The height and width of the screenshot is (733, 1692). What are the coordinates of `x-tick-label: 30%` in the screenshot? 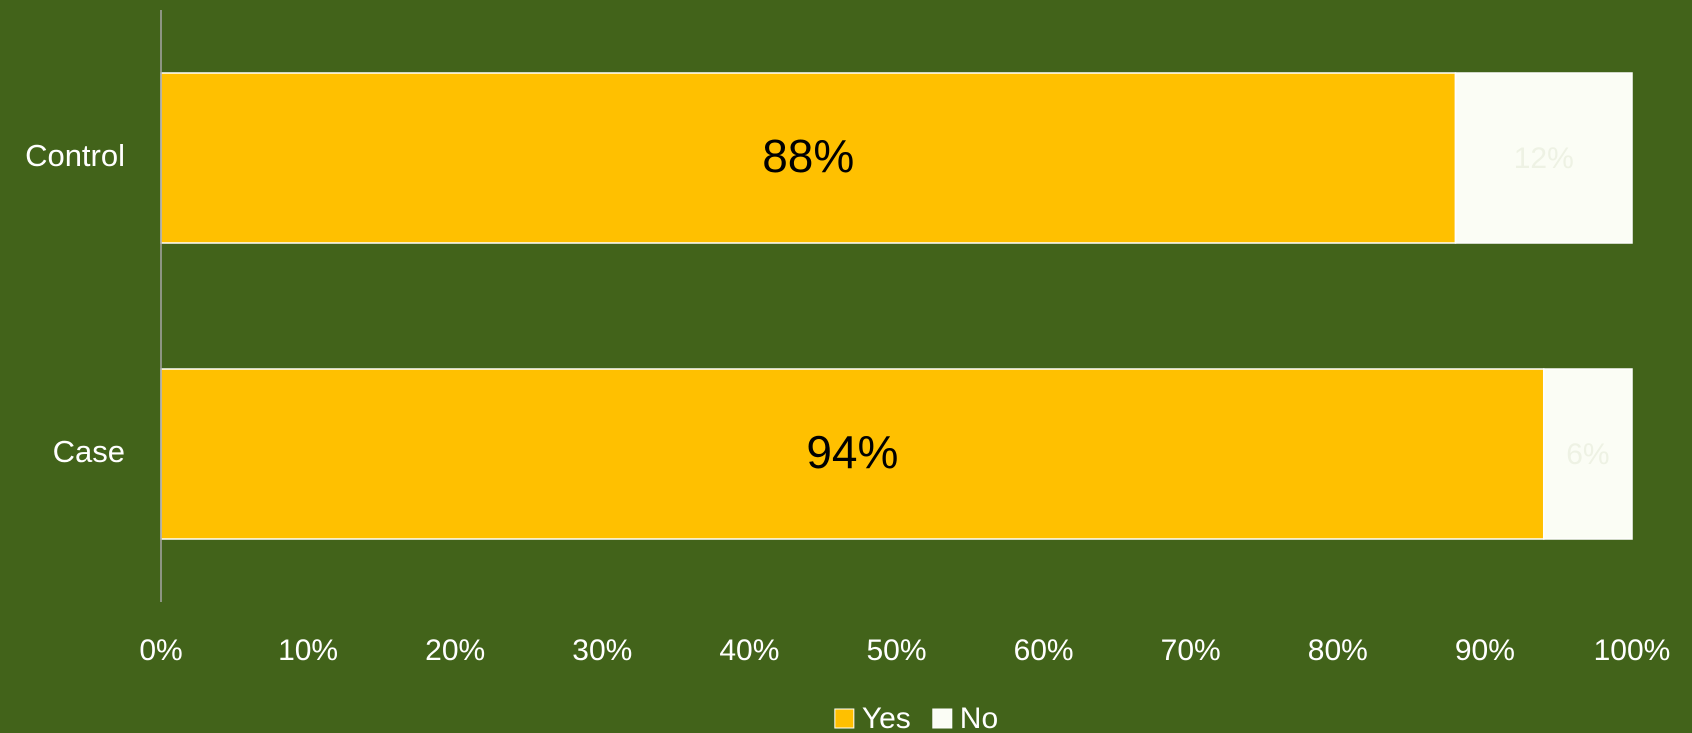 It's located at (602, 650).